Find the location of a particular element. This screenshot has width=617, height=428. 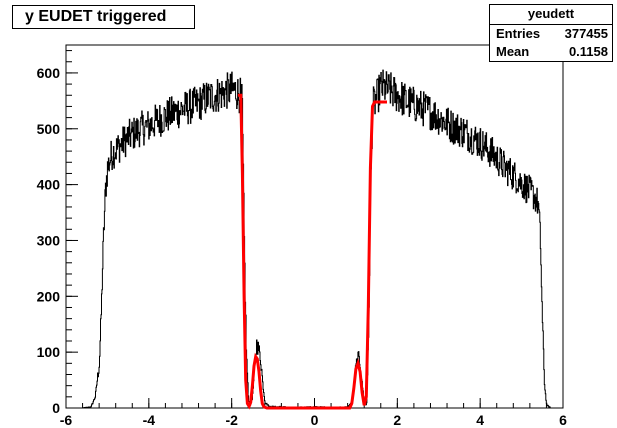

x-tick-label: -2 is located at coordinates (231, 420).